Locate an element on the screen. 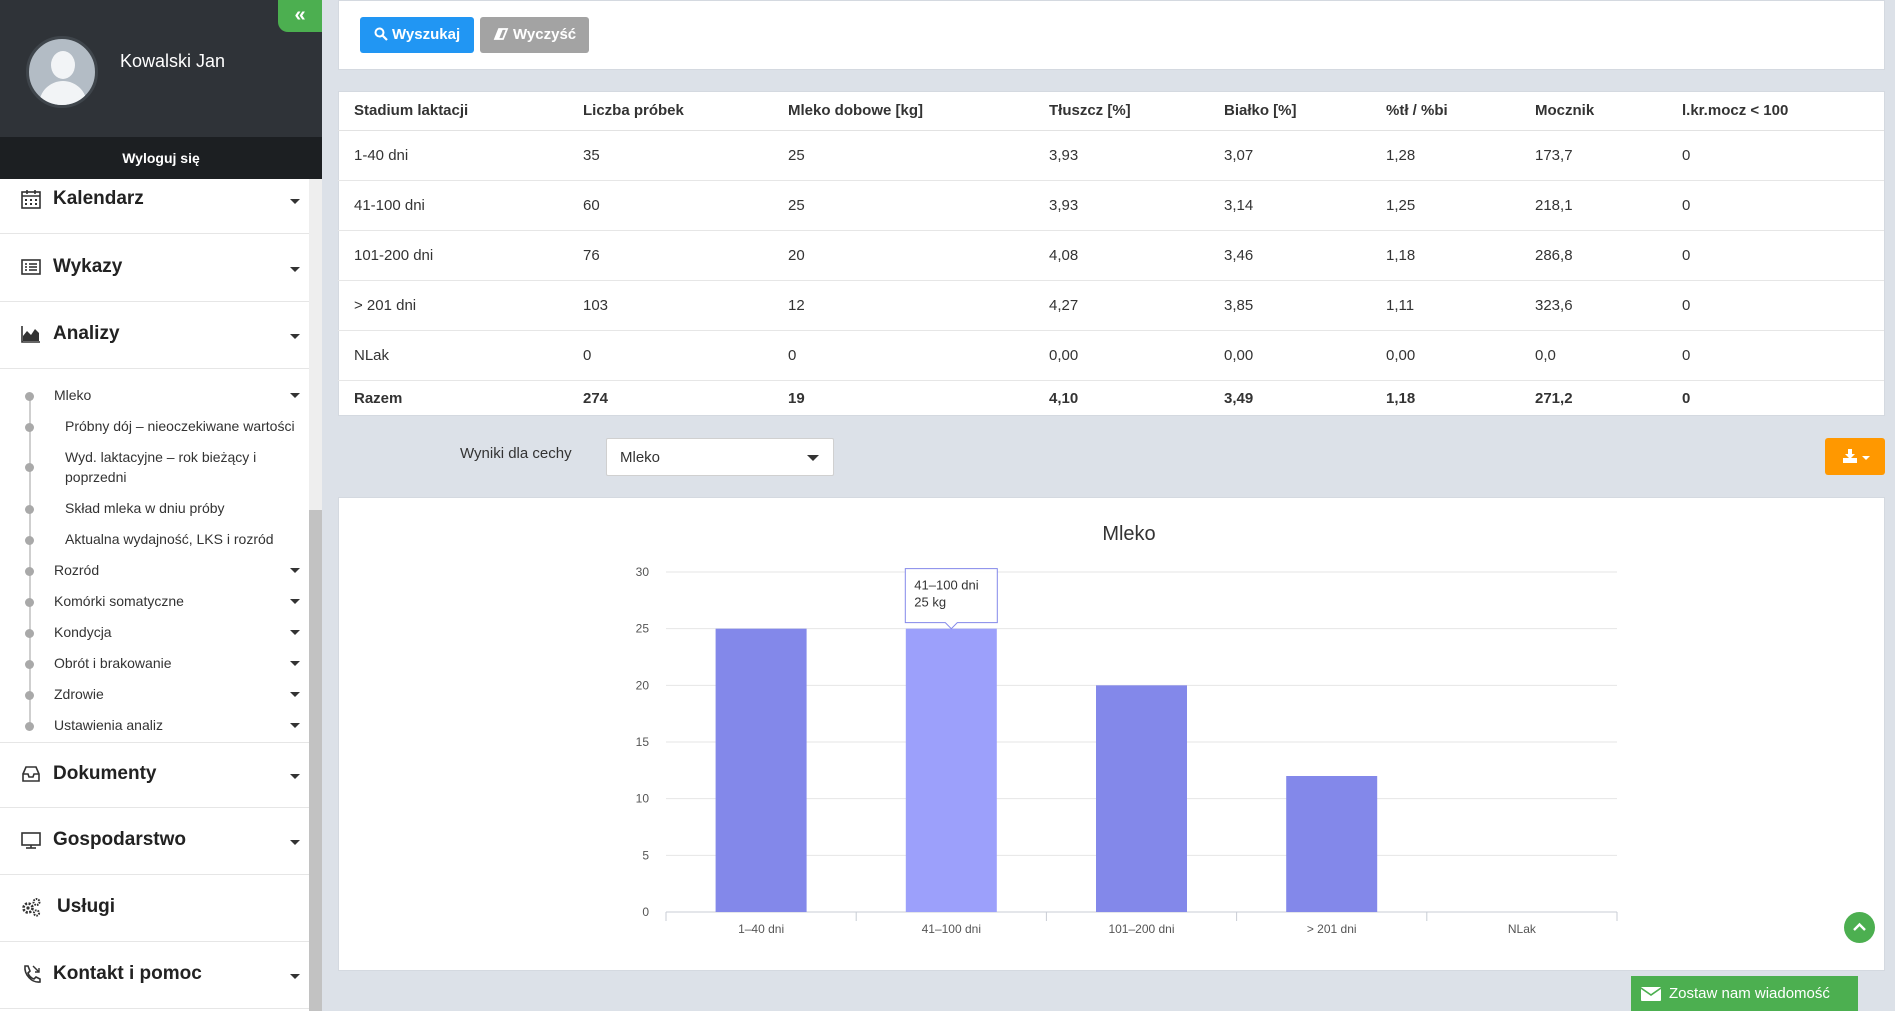 This screenshot has width=1895, height=1011. table-row: > 201 dni 103 12 4,27 3,85 1,11 323,6 0 is located at coordinates (1111, 305).